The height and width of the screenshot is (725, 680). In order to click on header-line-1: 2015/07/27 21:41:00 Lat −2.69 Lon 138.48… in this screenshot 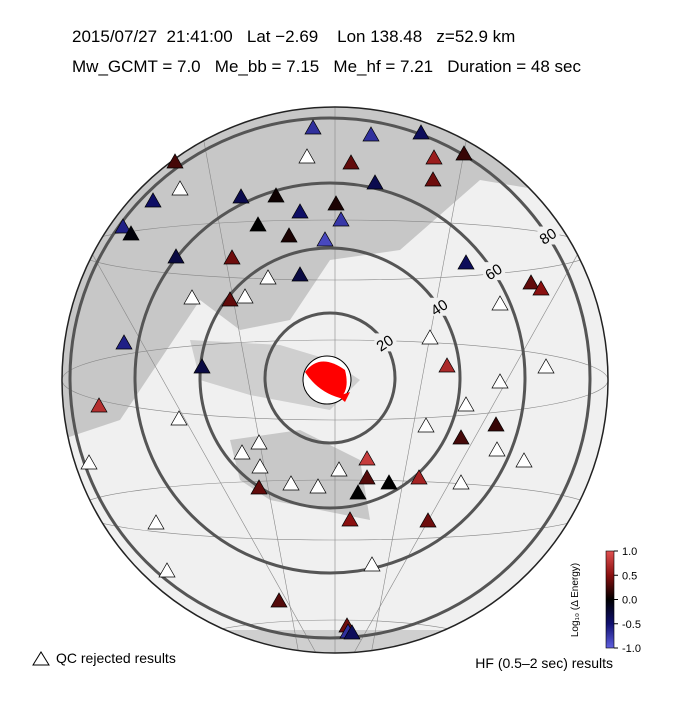, I will do `click(293, 36)`.